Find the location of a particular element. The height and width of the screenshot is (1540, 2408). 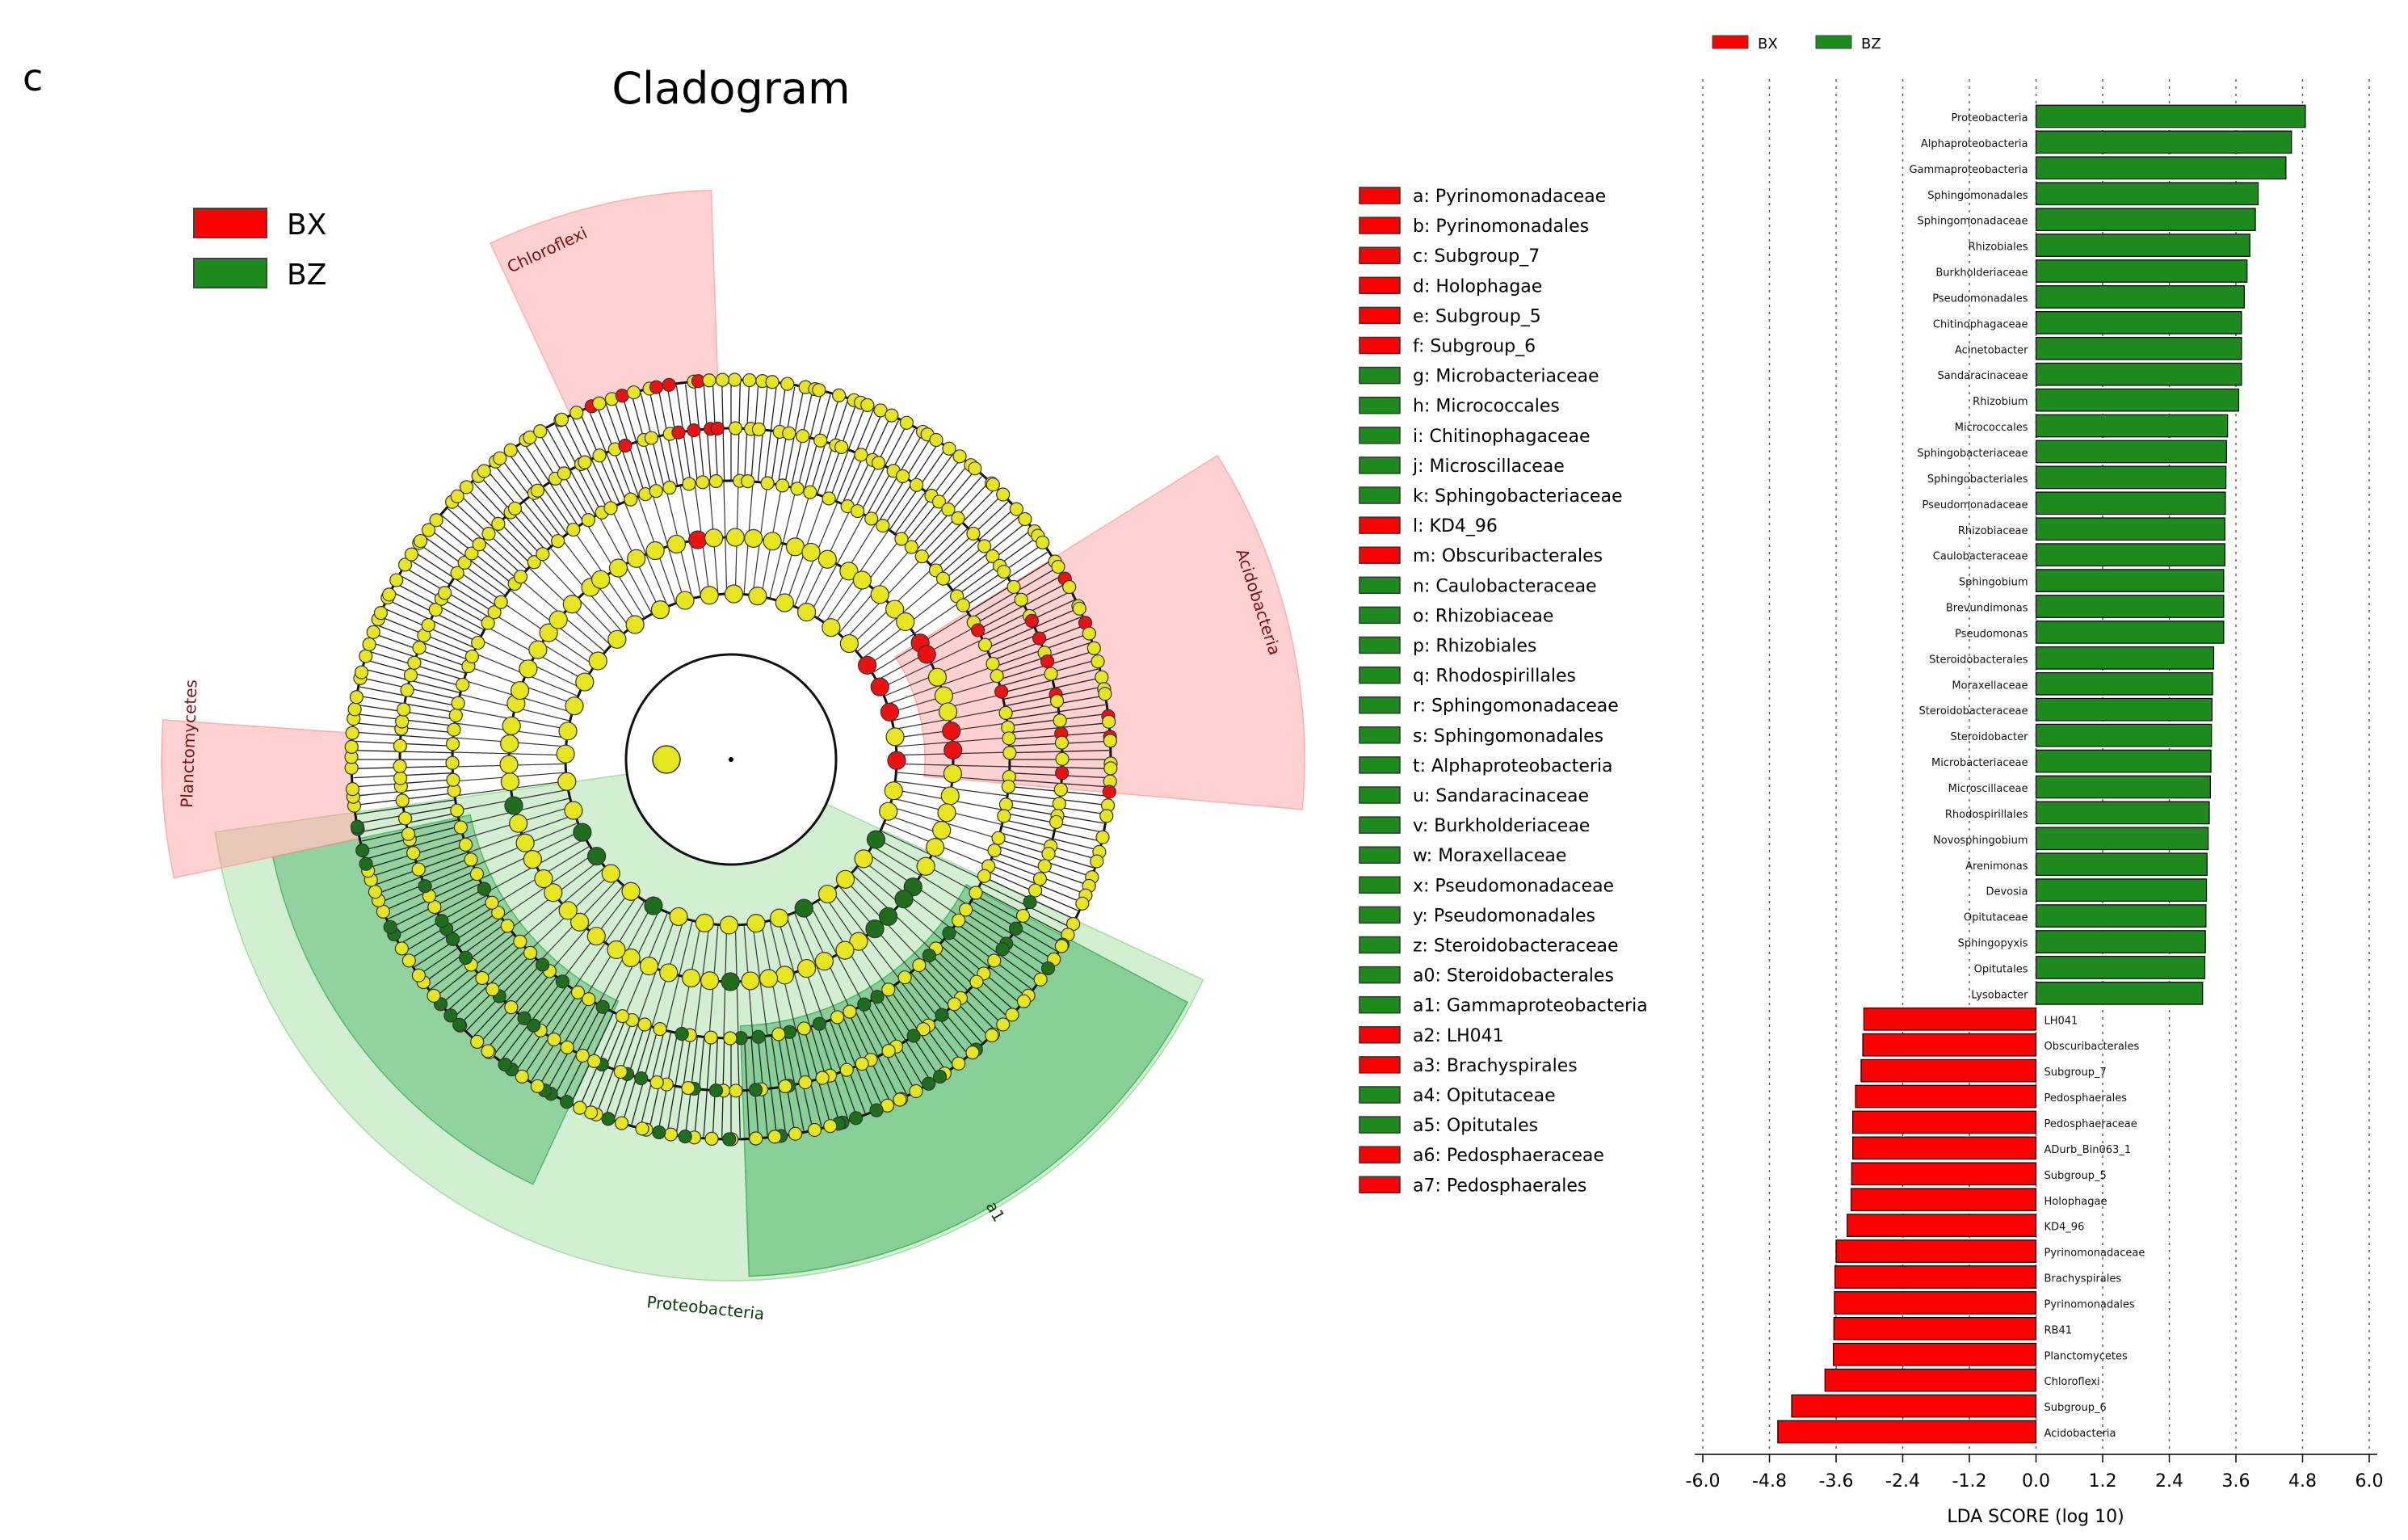

lda-category-label: Steroidobacter is located at coordinates (1990, 737).